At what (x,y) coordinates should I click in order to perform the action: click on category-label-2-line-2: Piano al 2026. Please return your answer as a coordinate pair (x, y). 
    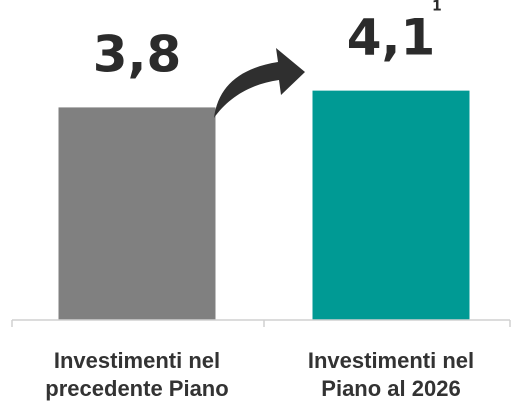
    Looking at the image, I should click on (390, 388).